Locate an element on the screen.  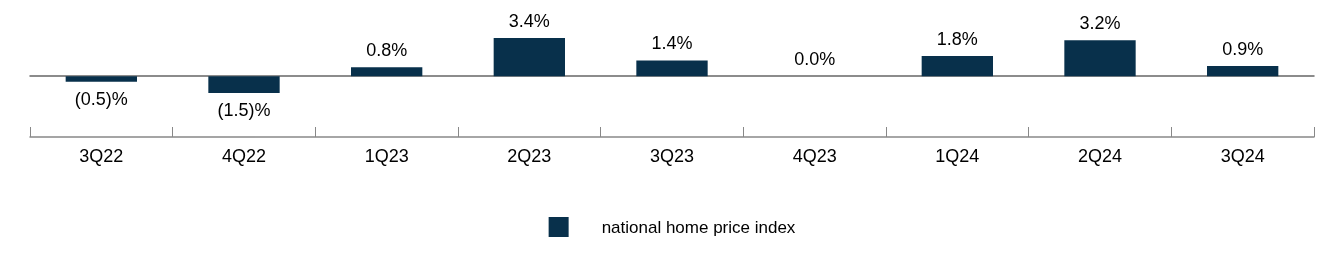
data-label: (0.5)% is located at coordinates (101, 98).